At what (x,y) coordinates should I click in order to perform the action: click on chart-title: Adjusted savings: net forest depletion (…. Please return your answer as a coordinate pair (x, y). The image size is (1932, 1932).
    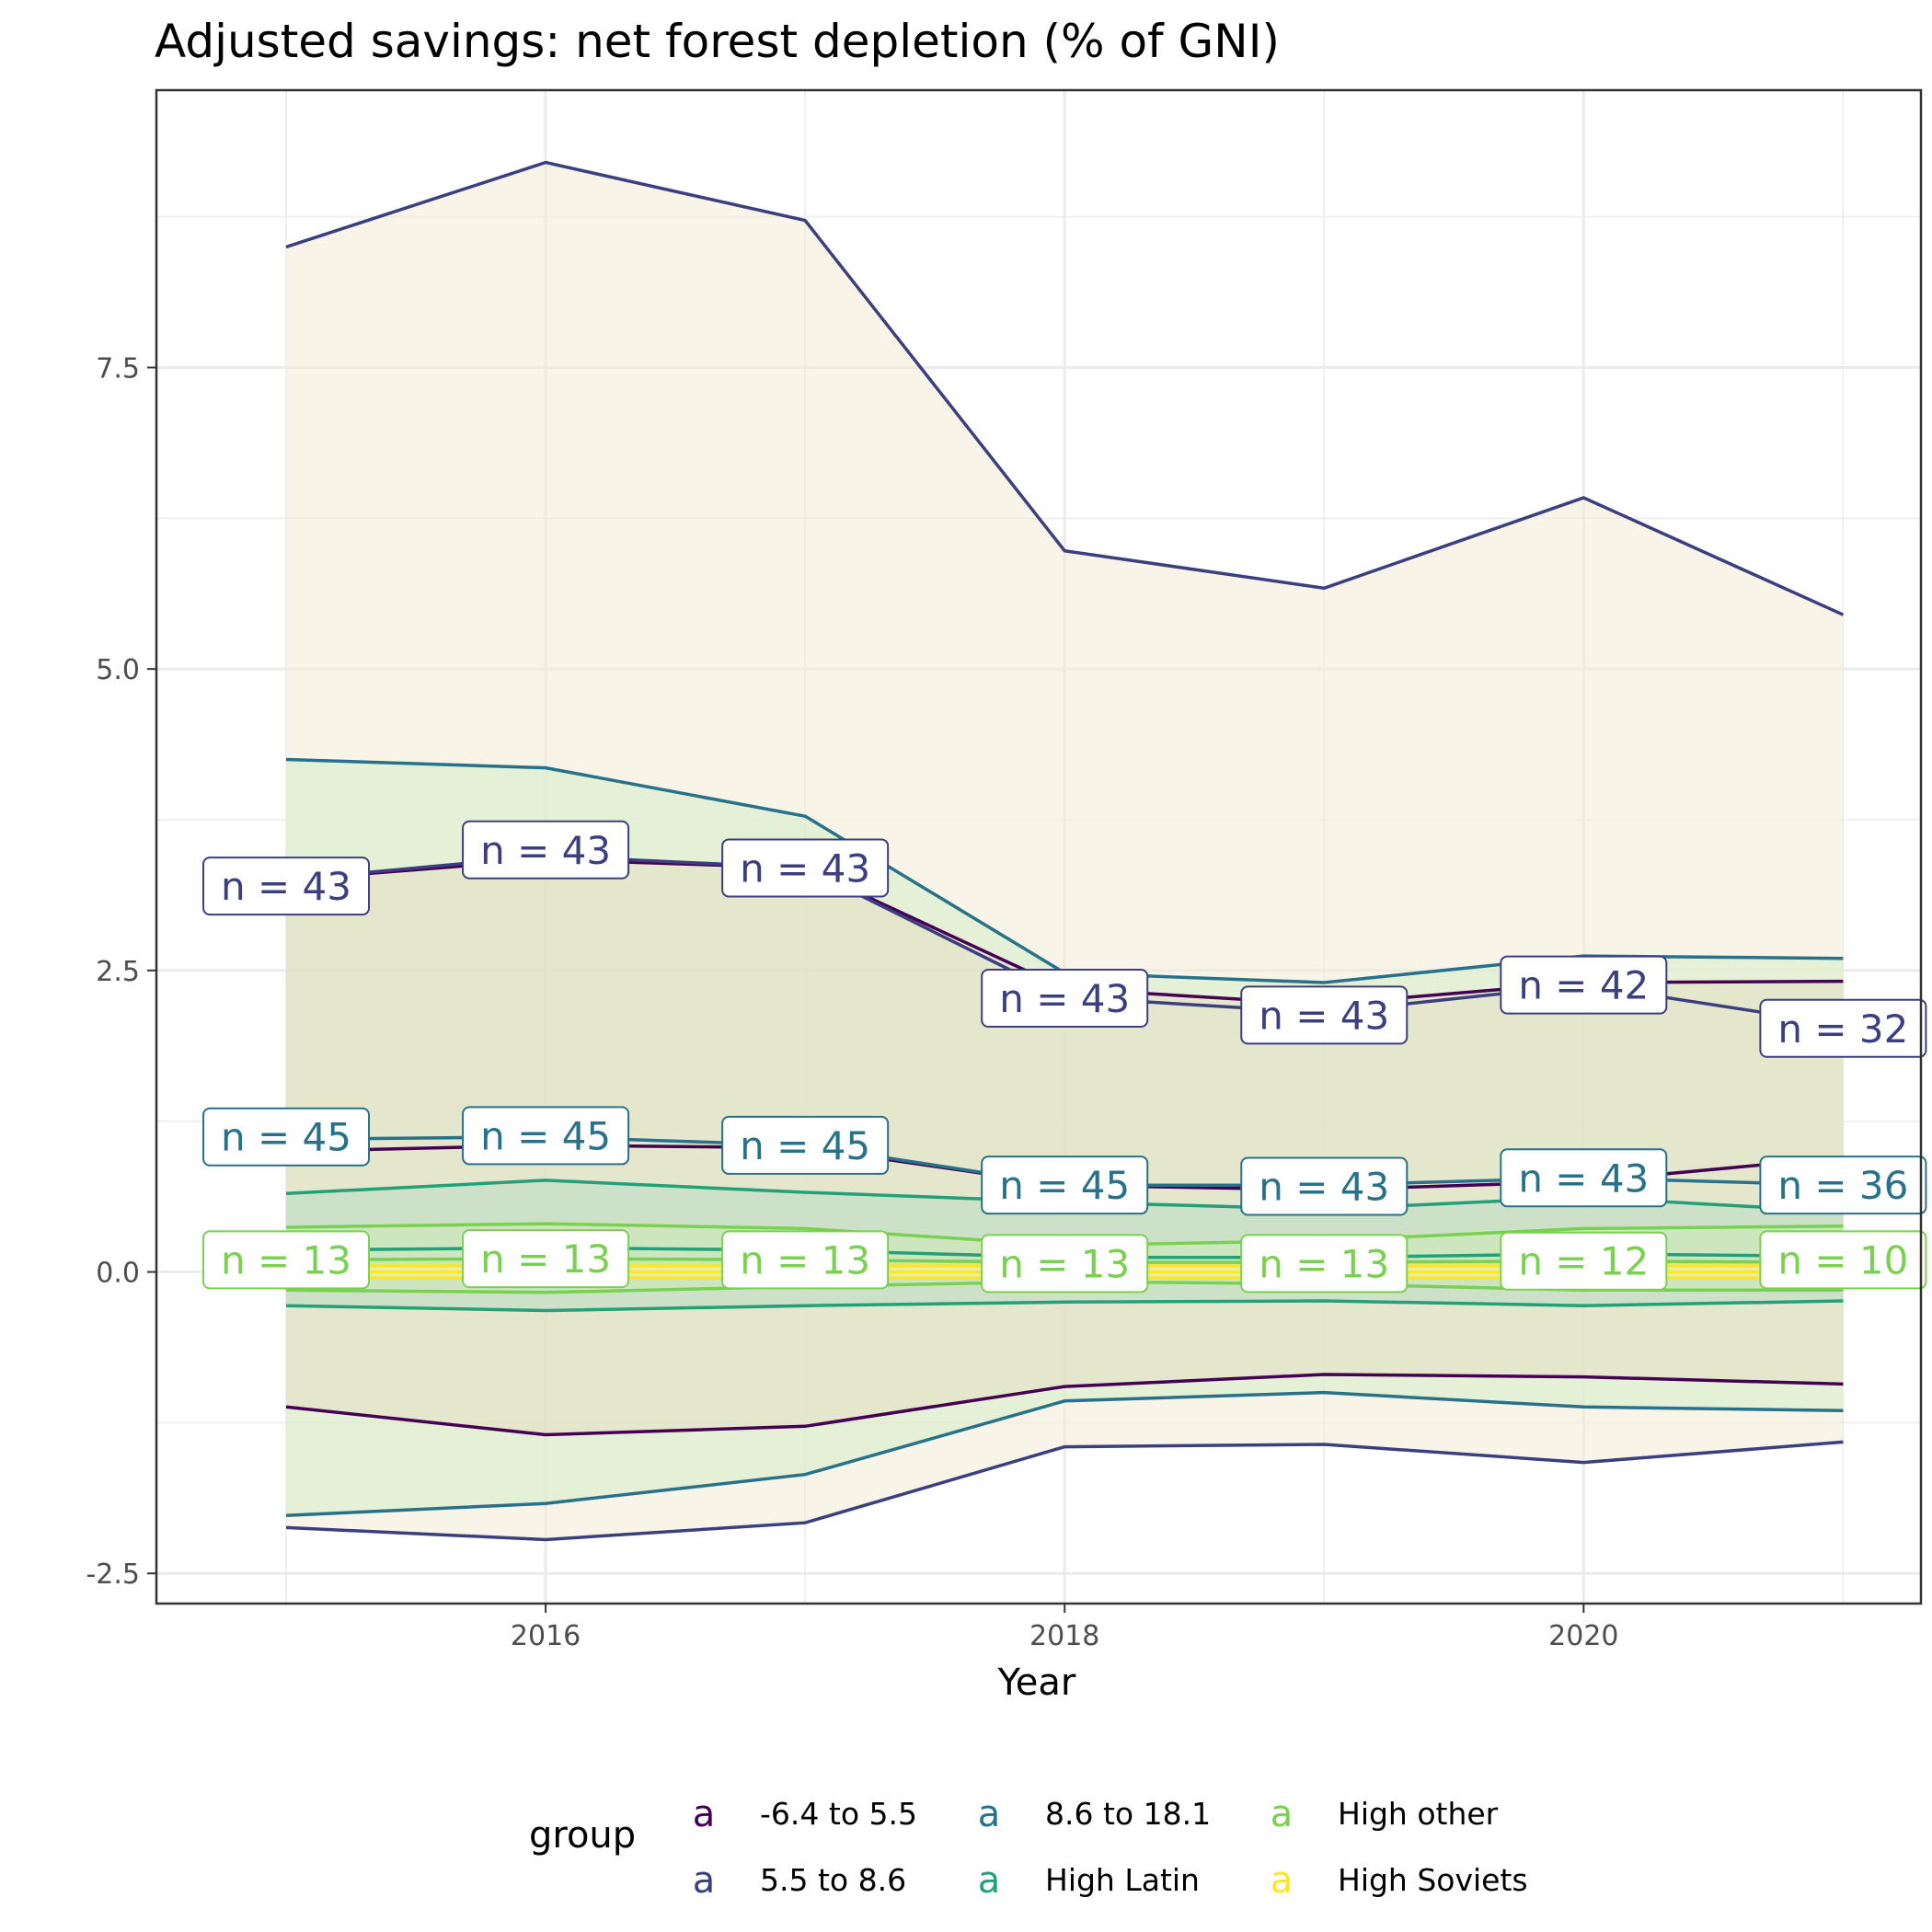
    Looking at the image, I should click on (717, 41).